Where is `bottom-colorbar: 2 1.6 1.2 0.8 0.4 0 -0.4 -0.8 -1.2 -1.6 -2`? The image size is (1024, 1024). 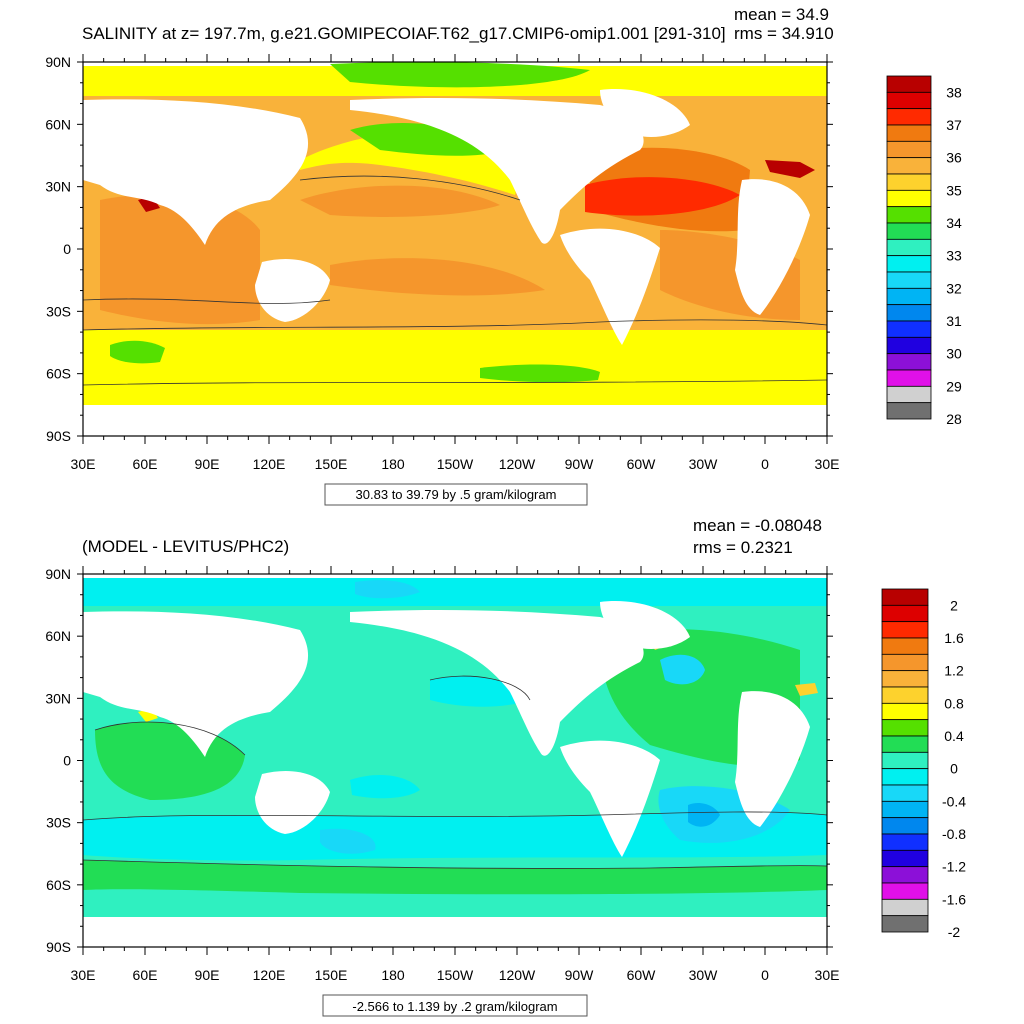 bottom-colorbar: 2 1.6 1.2 0.8 0.4 0 -0.4 -0.8 -1.2 -1.6 -2 is located at coordinates (923, 764).